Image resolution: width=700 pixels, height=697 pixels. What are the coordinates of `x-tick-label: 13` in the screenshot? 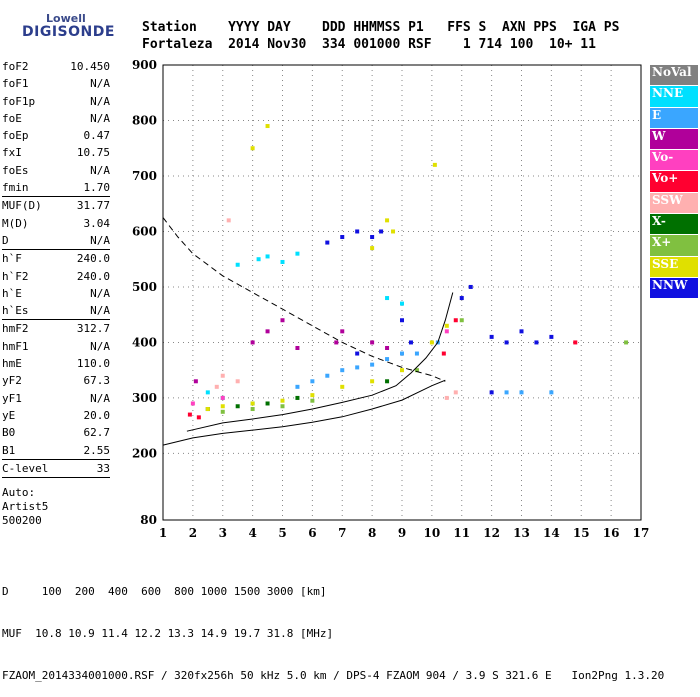 It's located at (521, 533).